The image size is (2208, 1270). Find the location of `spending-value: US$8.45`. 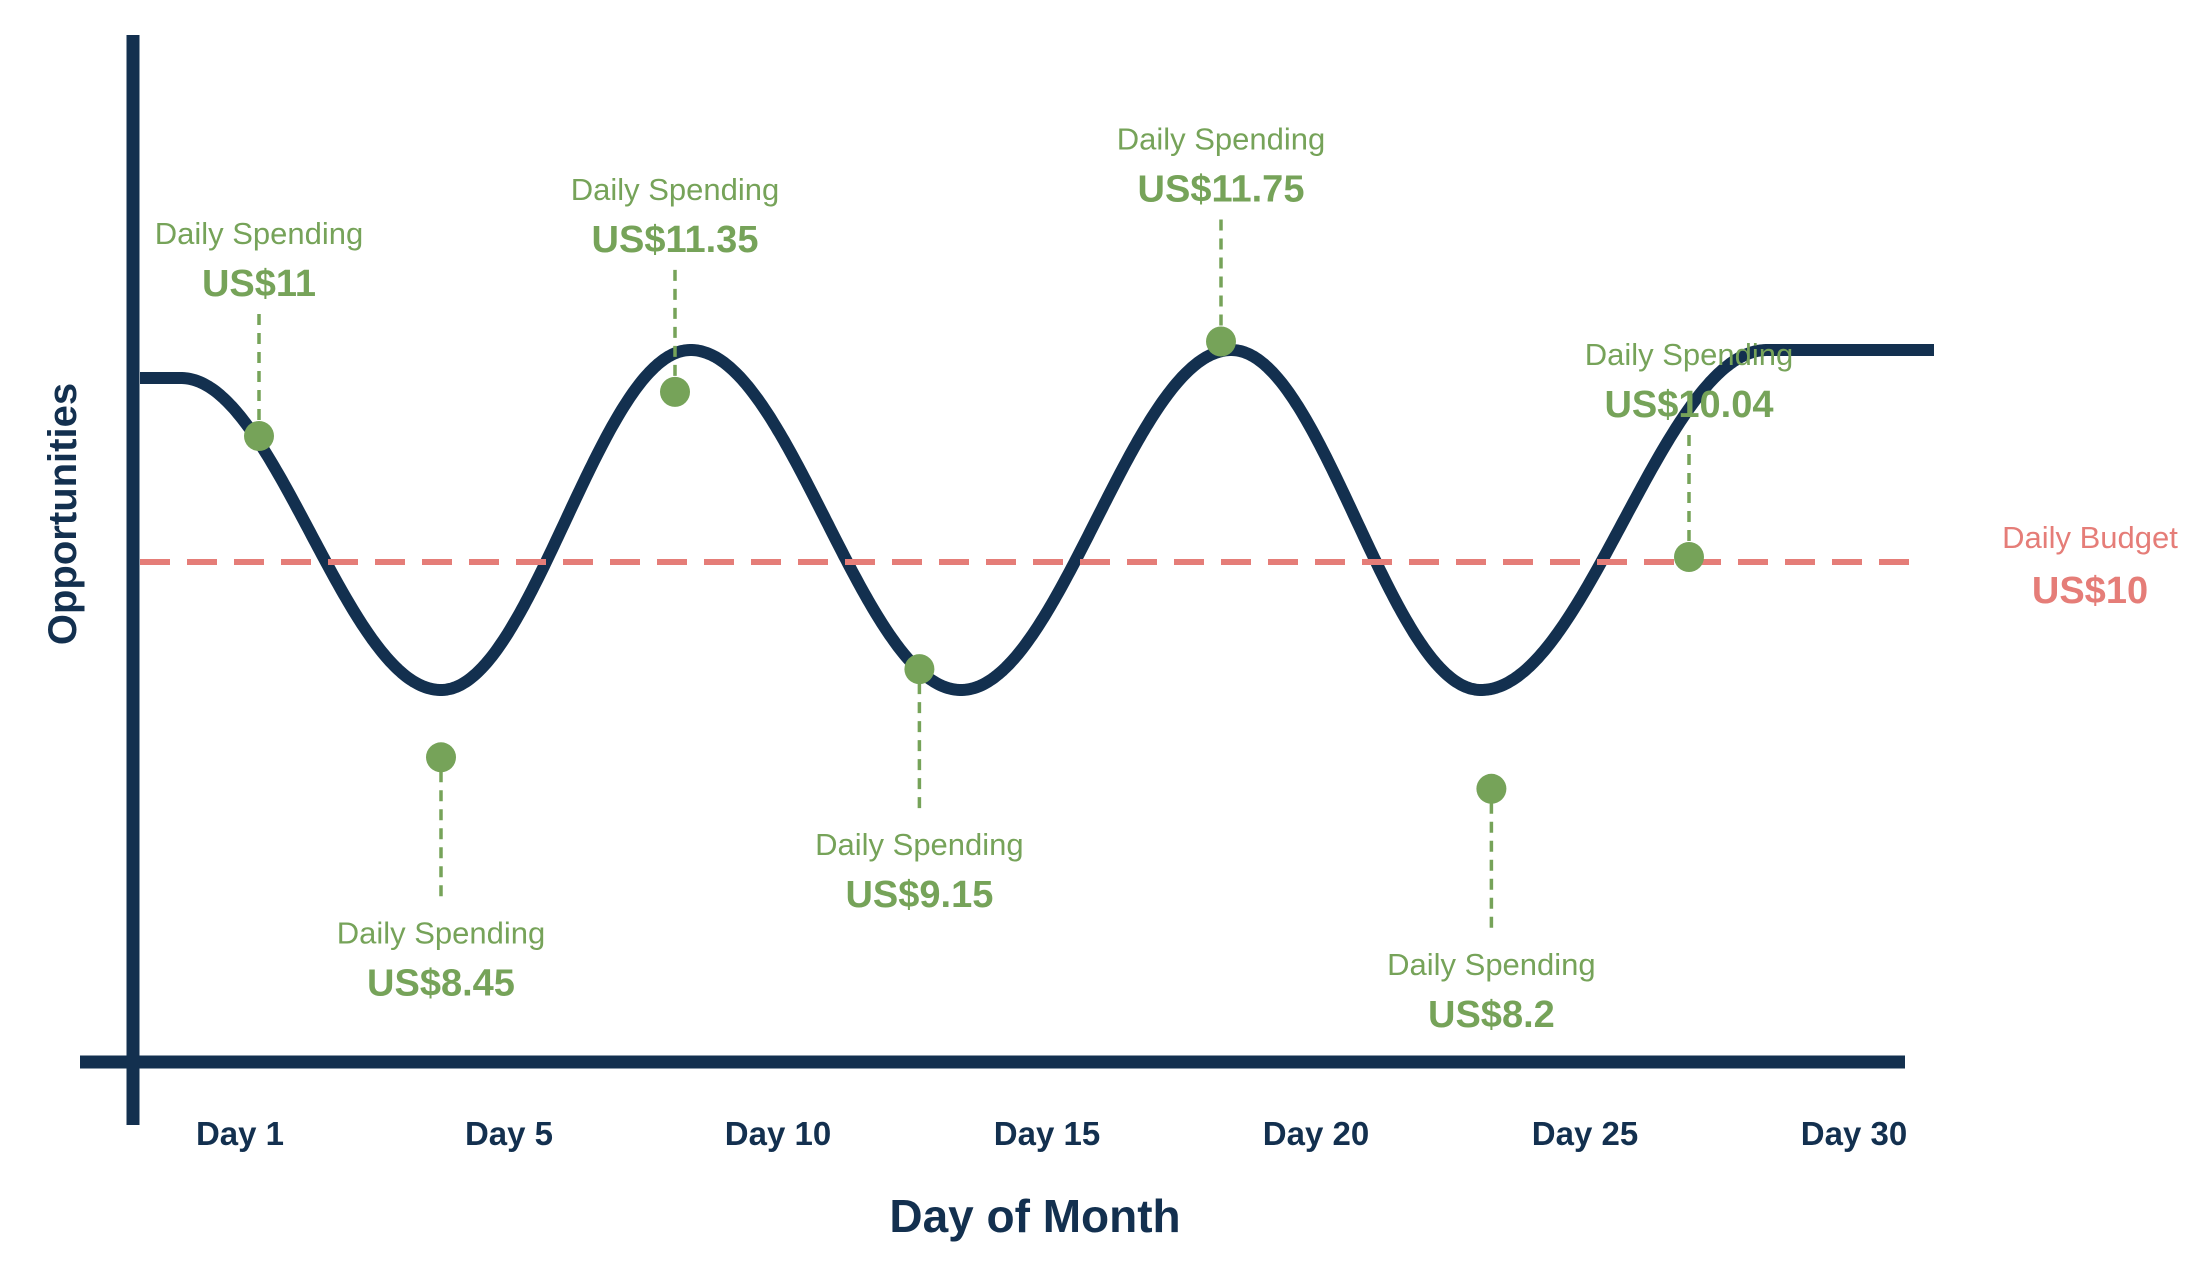

spending-value: US$8.45 is located at coordinates (441, 983).